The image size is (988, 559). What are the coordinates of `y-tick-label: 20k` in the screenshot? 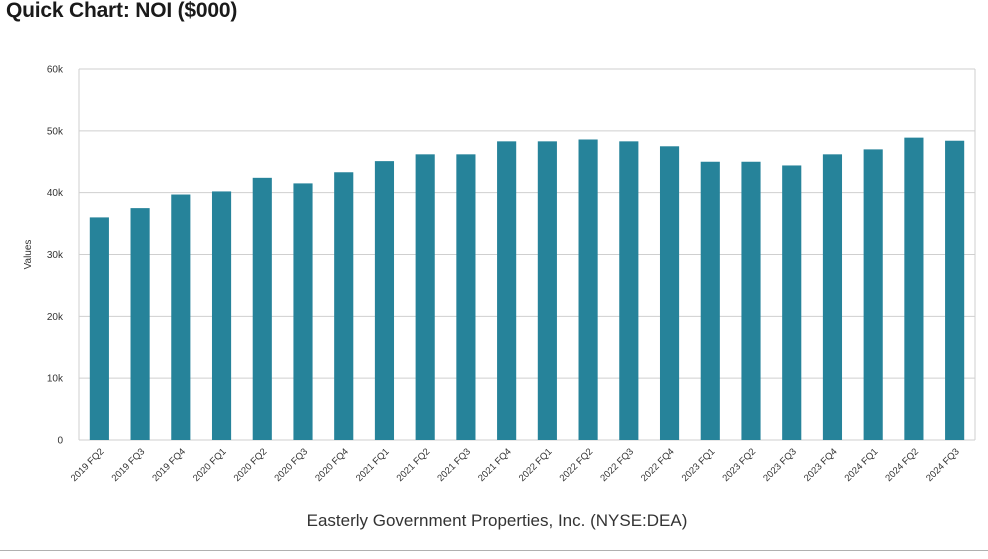 It's located at (55, 317).